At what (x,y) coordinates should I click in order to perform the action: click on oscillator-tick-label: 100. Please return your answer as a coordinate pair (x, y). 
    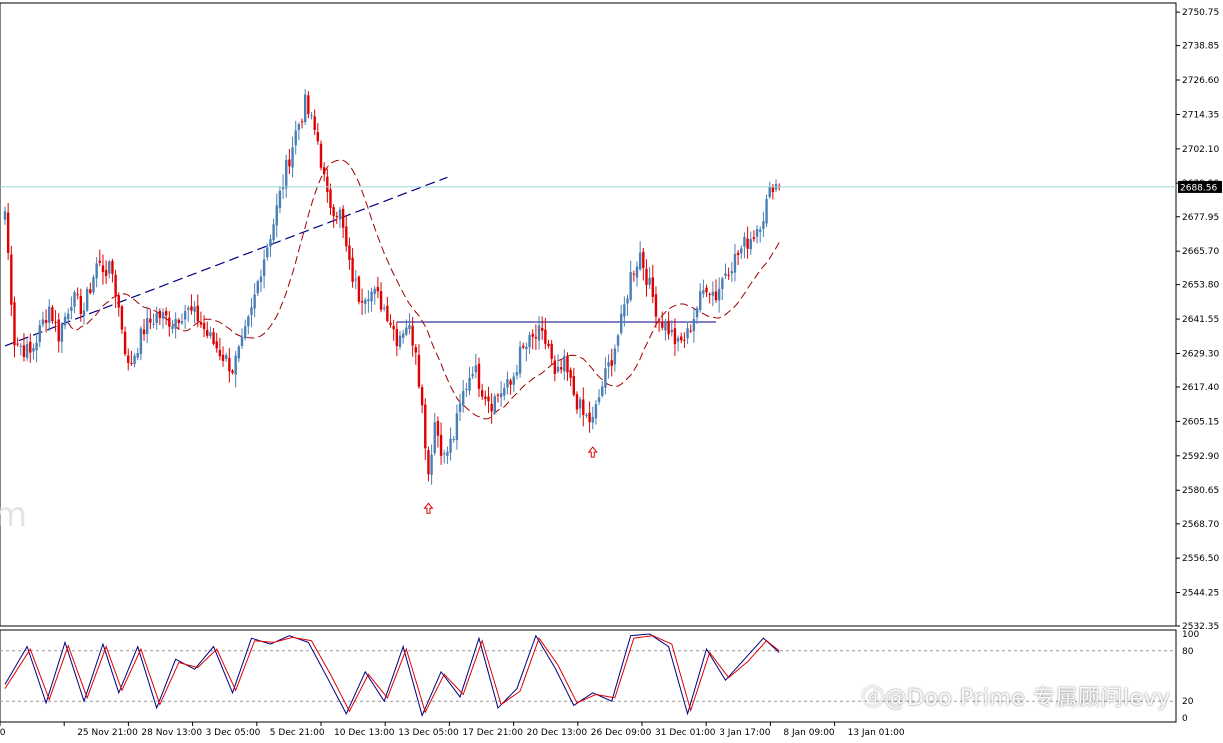
    Looking at the image, I should click on (1190, 635).